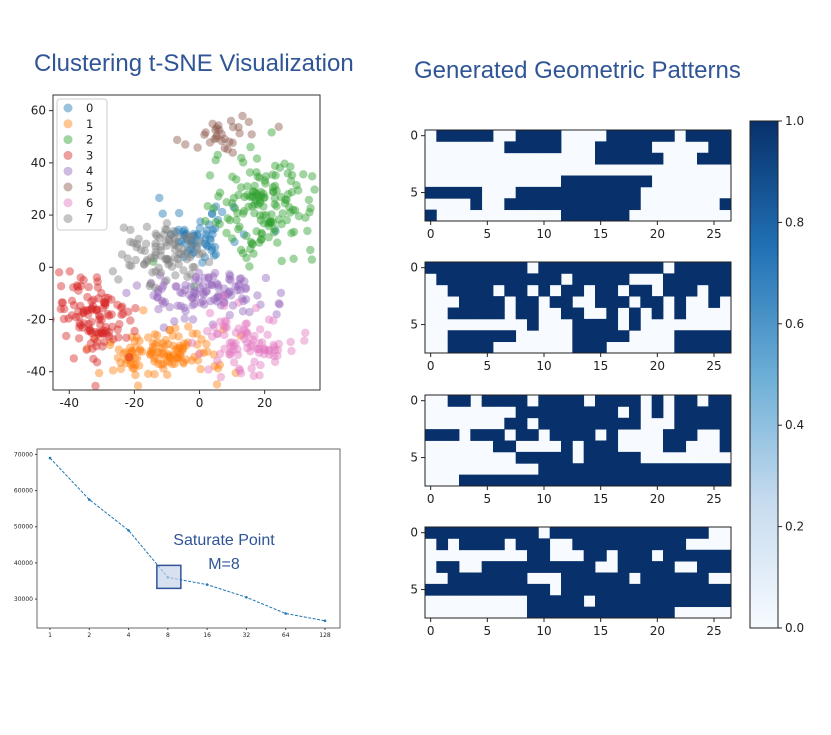 The height and width of the screenshot is (735, 831). Describe the element at coordinates (600, 366) in the screenshot. I see `heatmap-xtick-label: 15` at that location.